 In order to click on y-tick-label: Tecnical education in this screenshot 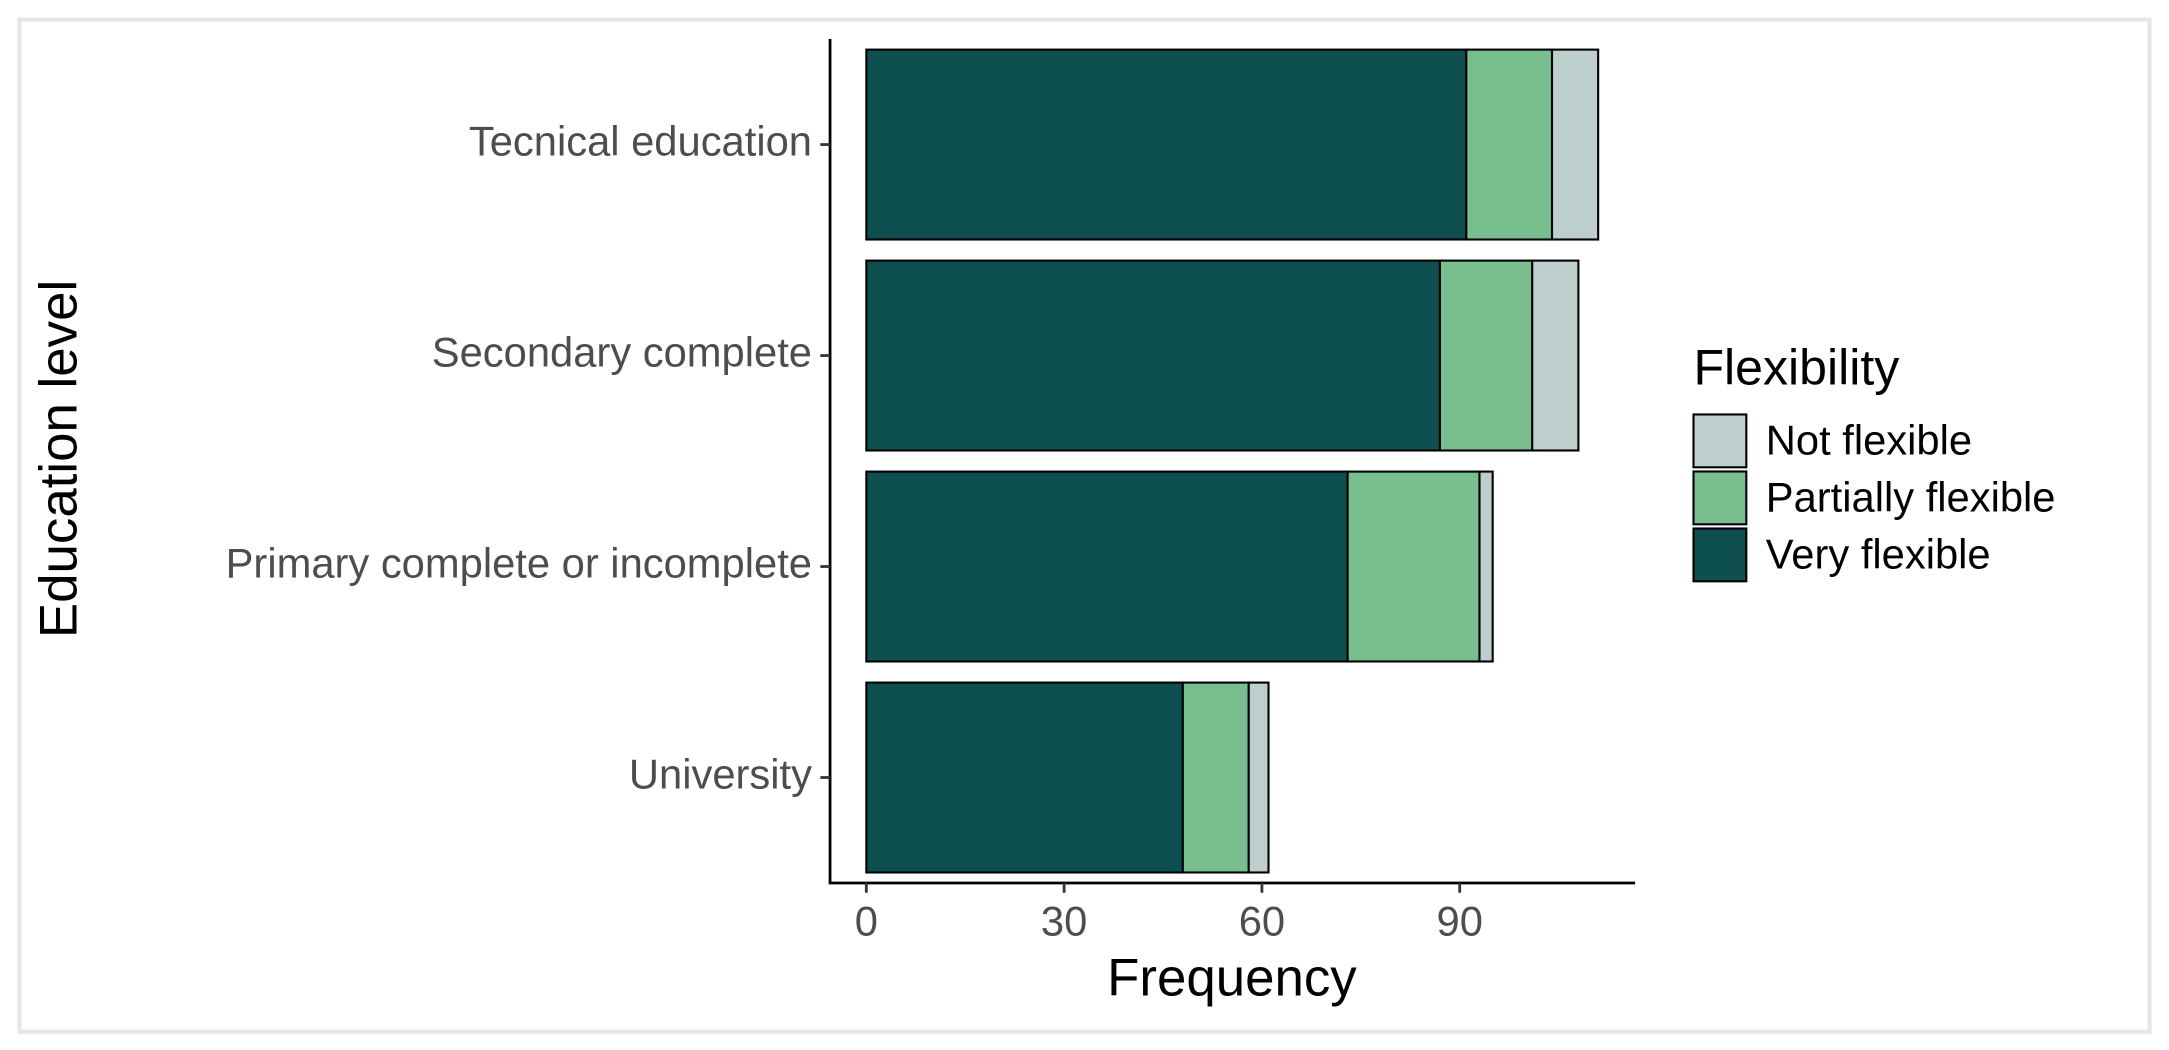, I will do `click(640, 141)`.